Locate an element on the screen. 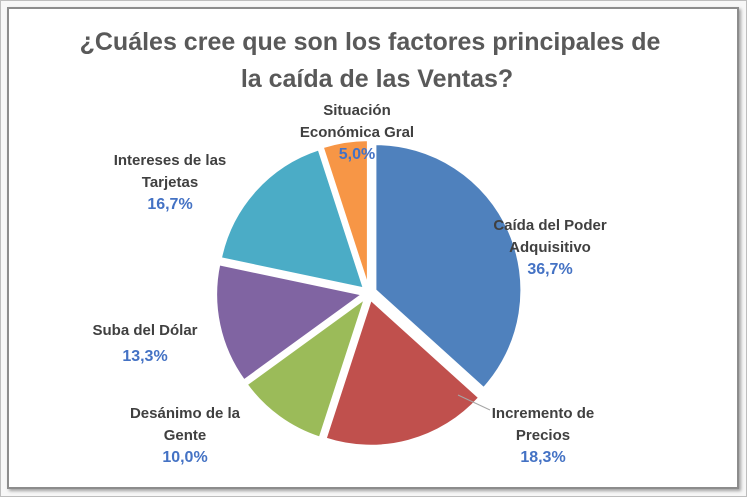 Image resolution: width=747 pixels, height=497 pixels. slice-percent-label: 16,7% is located at coordinates (169, 204).